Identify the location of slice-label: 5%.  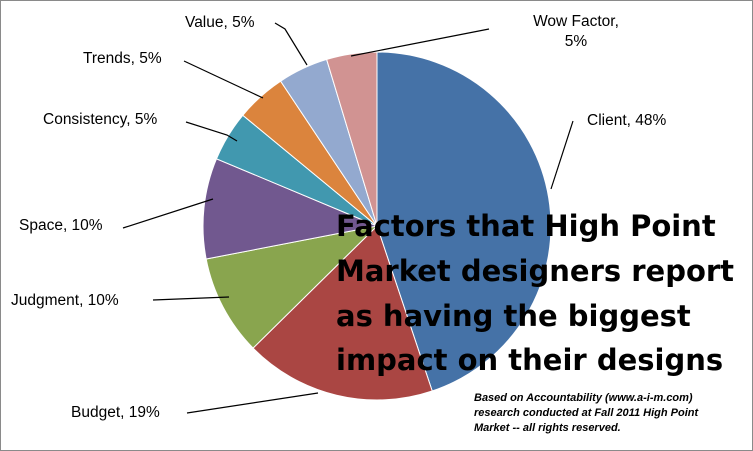
(576, 41).